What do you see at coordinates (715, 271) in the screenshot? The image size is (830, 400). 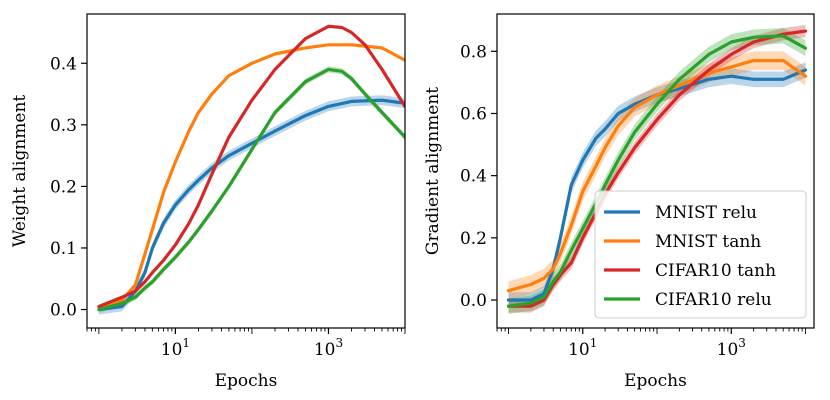 I see `legend-label-cifar10-tanh: CIFAR10 tanh` at bounding box center [715, 271].